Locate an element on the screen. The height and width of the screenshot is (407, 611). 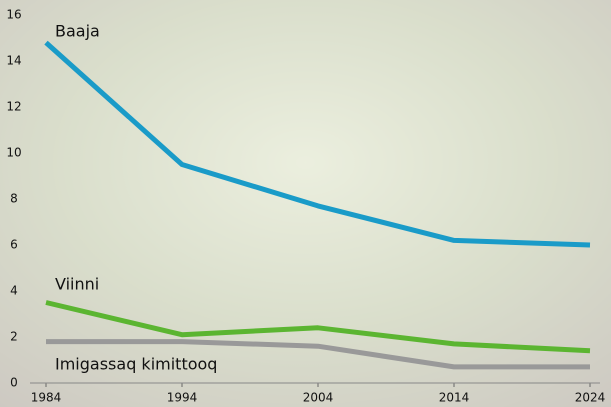
series-label: Baaja is located at coordinates (77, 31).